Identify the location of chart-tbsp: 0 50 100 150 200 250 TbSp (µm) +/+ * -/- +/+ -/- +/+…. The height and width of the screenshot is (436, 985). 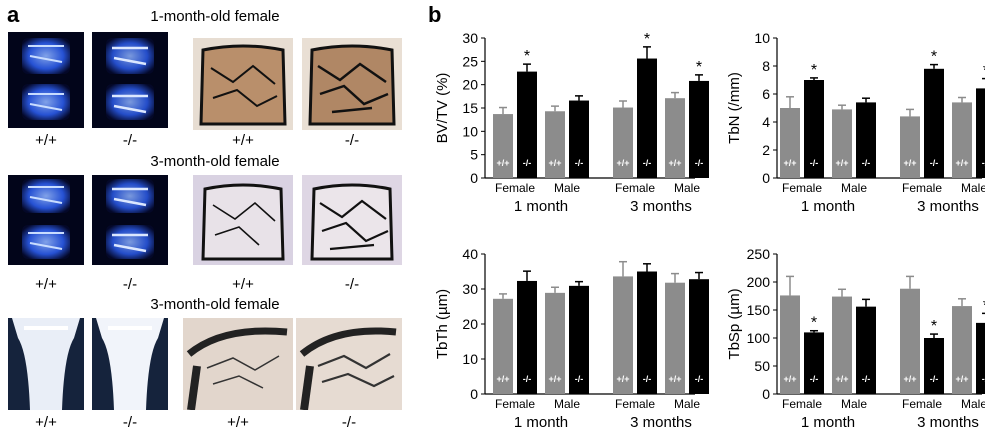
(855, 338).